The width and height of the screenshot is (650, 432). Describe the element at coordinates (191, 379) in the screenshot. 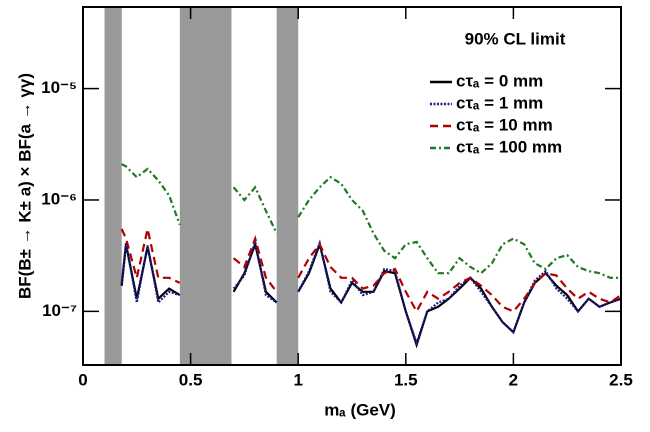

I see `x-tick-label: 0.5` at that location.